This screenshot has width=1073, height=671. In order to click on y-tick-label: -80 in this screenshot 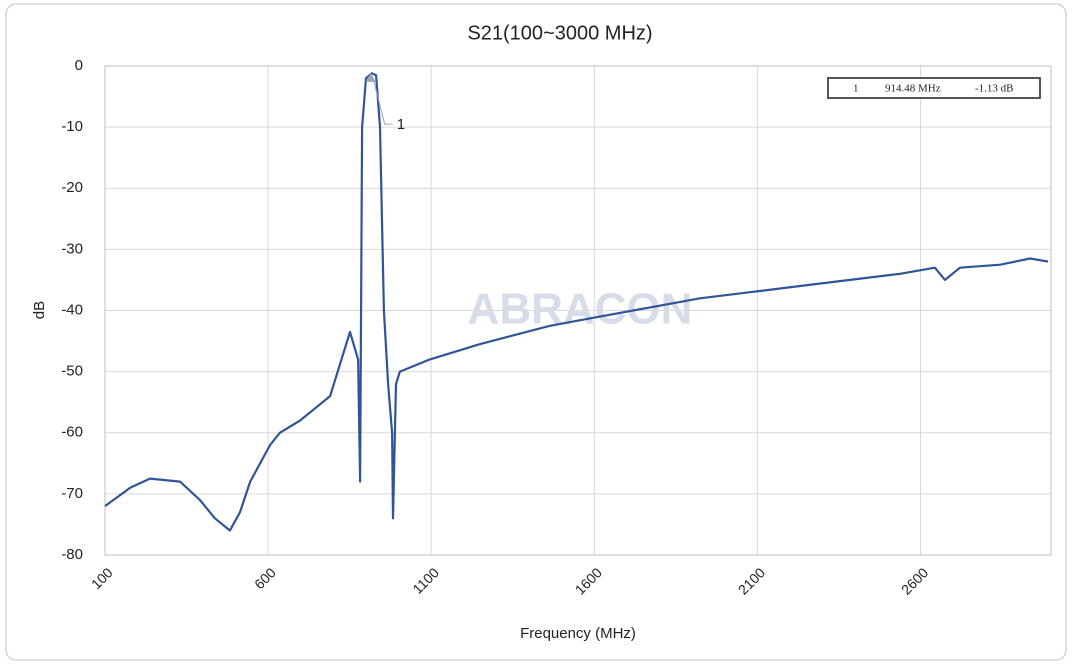, I will do `click(72, 554)`.